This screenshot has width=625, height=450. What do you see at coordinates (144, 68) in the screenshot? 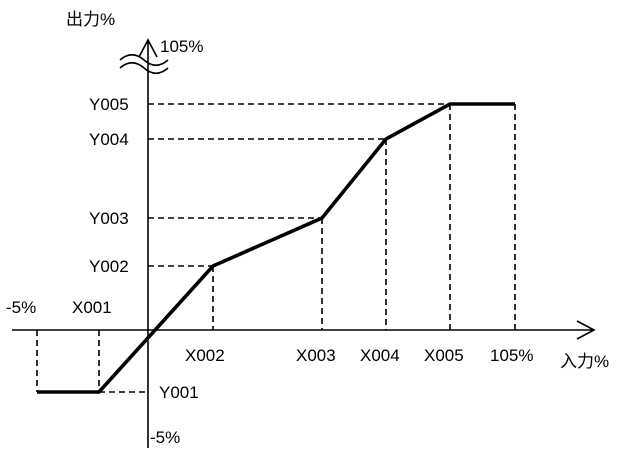
I see `axis-break-mark-lower` at bounding box center [144, 68].